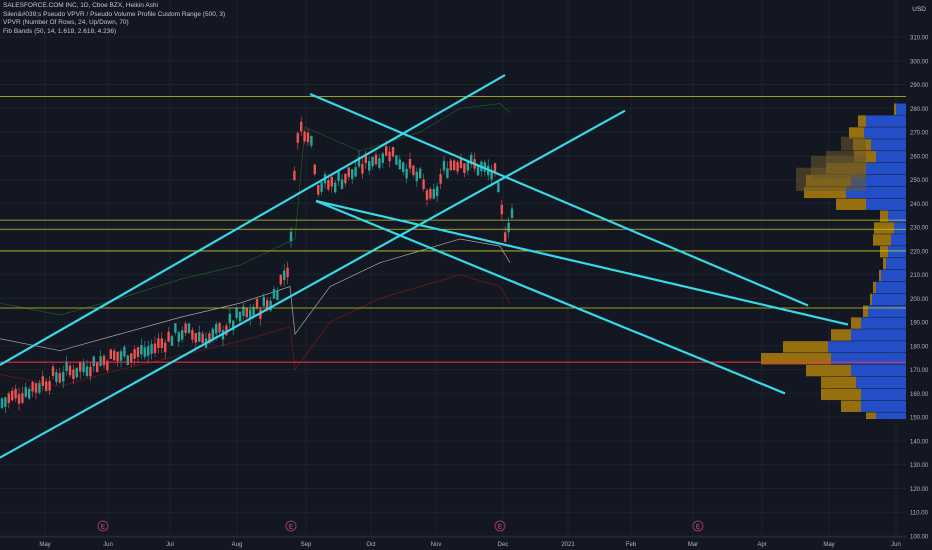 Image resolution: width=932 pixels, height=550 pixels. I want to click on price-tick-label: 130.00, so click(919, 466).